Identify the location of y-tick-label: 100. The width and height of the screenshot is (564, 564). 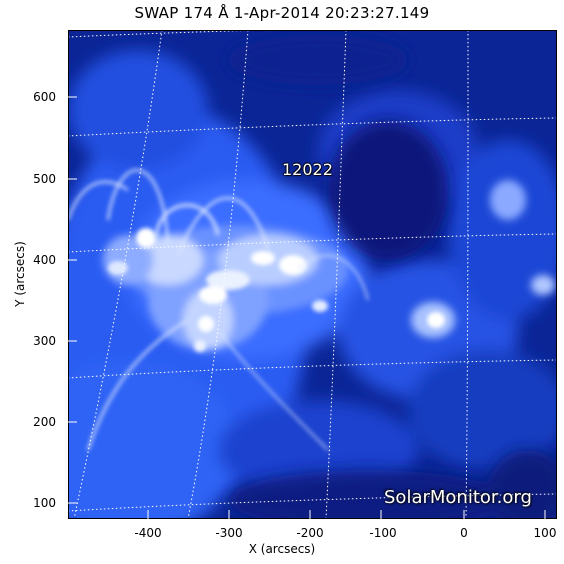
(44, 503).